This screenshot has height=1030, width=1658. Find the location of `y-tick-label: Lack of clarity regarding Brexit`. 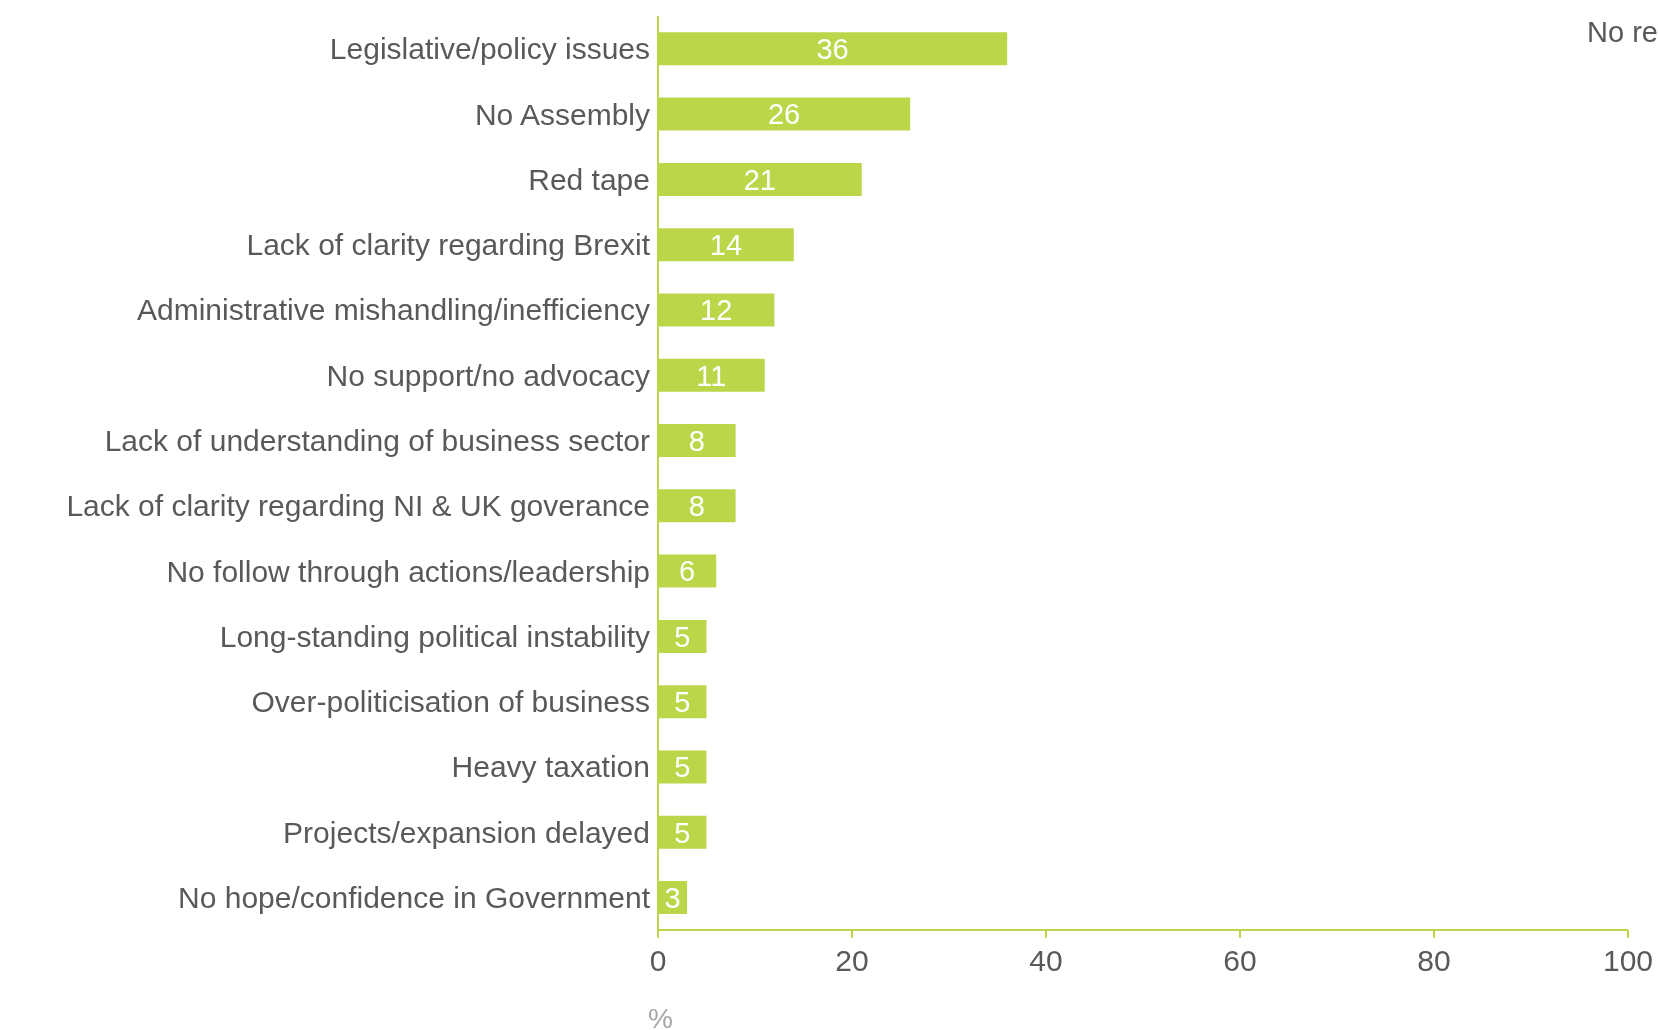

y-tick-label: Lack of clarity regarding Brexit is located at coordinates (448, 245).